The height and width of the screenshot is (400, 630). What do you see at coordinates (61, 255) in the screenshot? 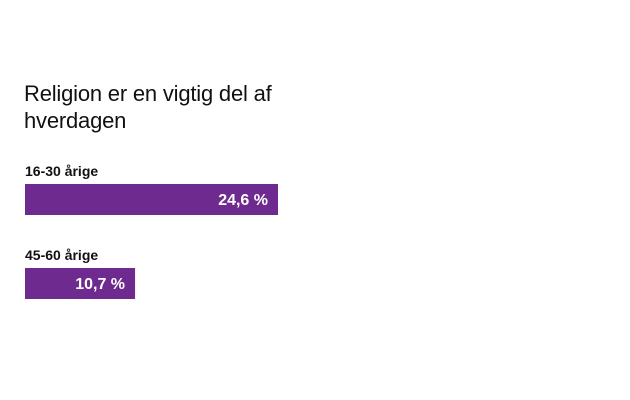
I see `category-label: 45-60 årige` at bounding box center [61, 255].